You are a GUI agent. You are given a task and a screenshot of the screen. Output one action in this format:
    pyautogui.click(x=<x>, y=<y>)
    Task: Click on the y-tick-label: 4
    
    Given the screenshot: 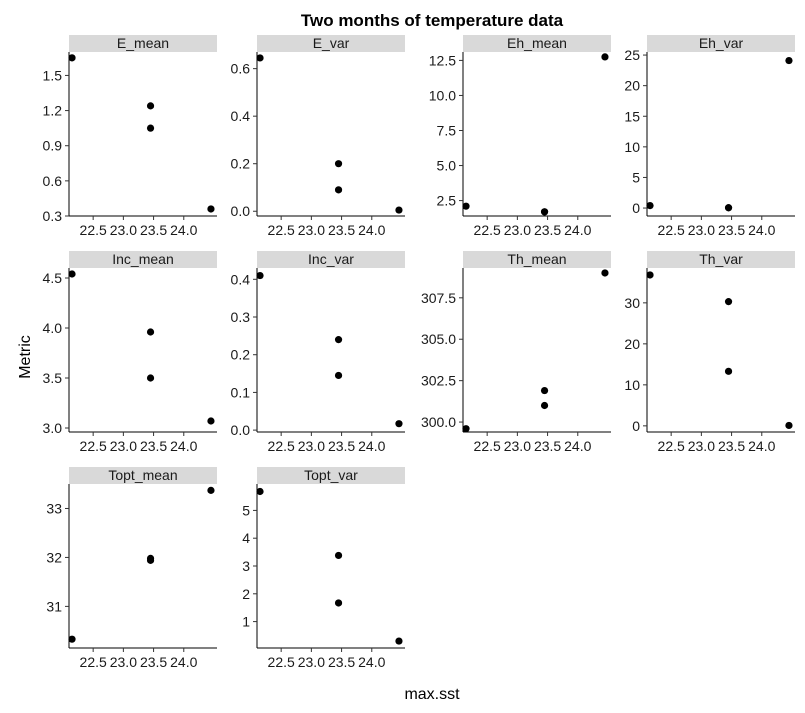 What is the action you would take?
    pyautogui.click(x=246, y=538)
    